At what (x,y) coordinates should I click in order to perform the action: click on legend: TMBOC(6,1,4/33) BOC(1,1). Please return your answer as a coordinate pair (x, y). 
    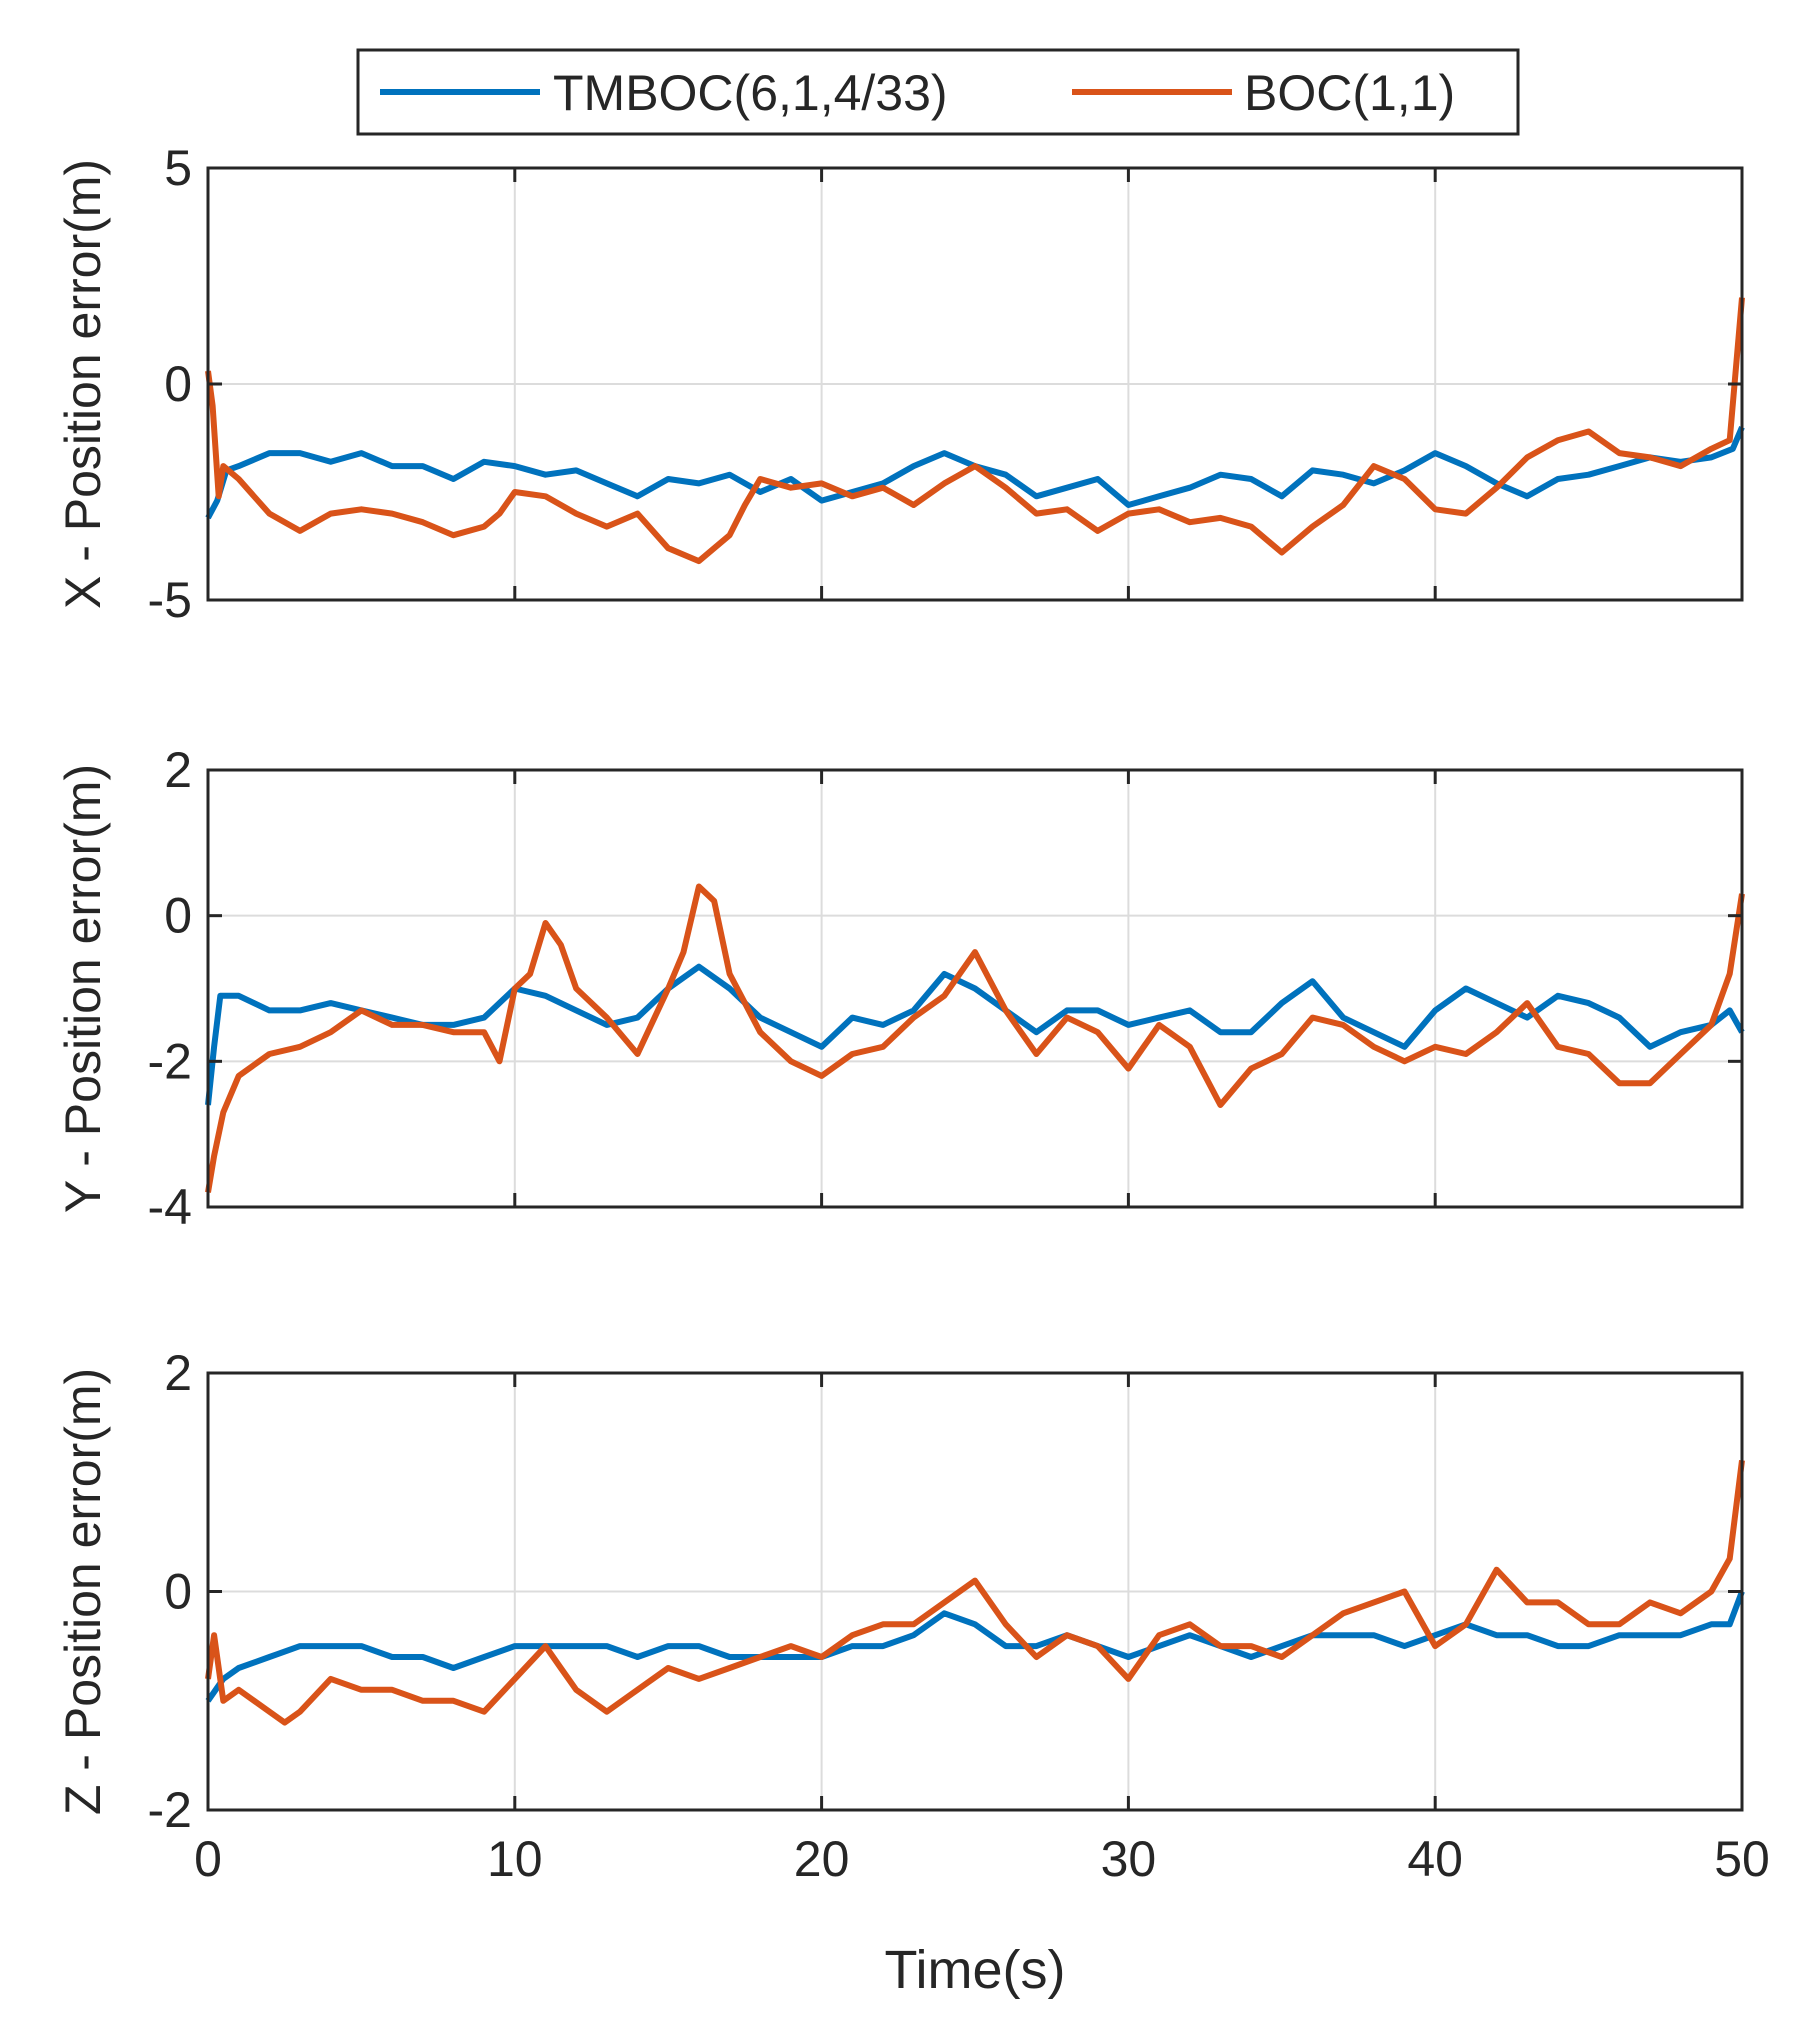
    Looking at the image, I should click on (938, 92).